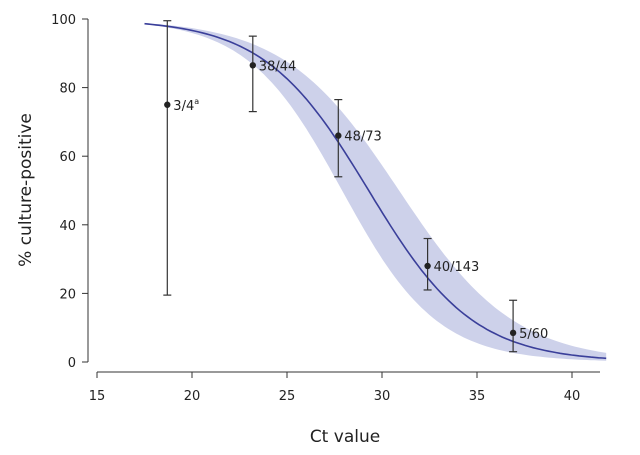 Image resolution: width=640 pixels, height=455 pixels. I want to click on data-label: 40/143, so click(457, 267).